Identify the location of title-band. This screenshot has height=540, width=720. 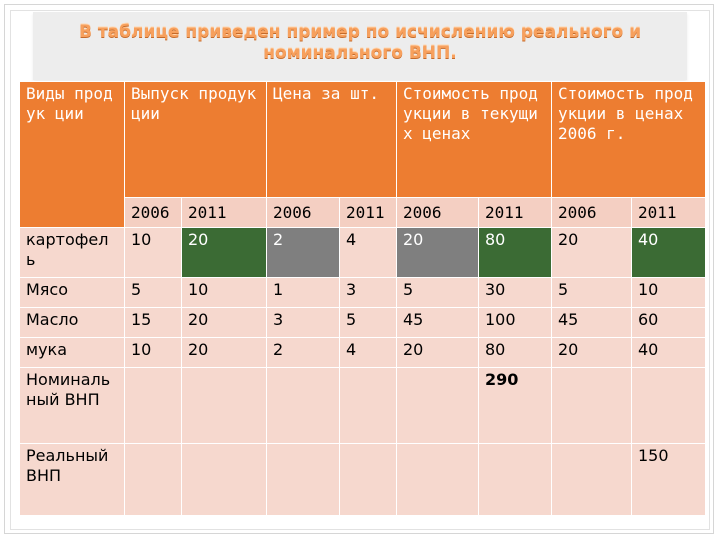
(360, 46).